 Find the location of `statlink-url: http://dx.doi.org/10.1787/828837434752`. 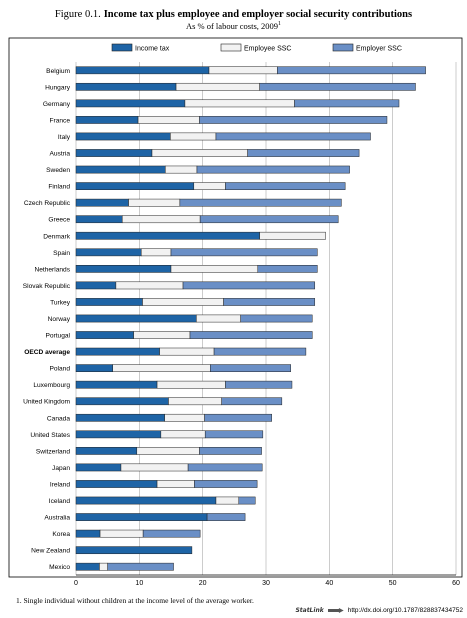

statlink-url: http://dx.doi.org/10.1787/828837434752 is located at coordinates (405, 610).